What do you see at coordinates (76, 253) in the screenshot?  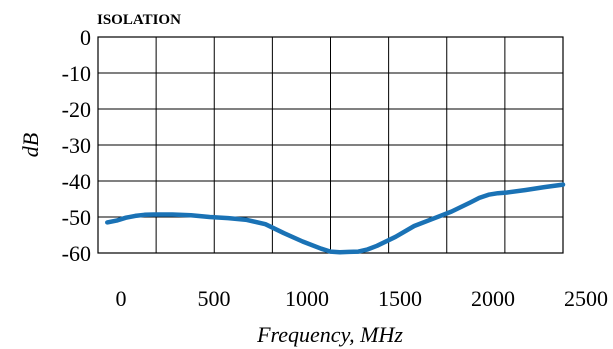 I see `y-tick-label: -60` at bounding box center [76, 253].